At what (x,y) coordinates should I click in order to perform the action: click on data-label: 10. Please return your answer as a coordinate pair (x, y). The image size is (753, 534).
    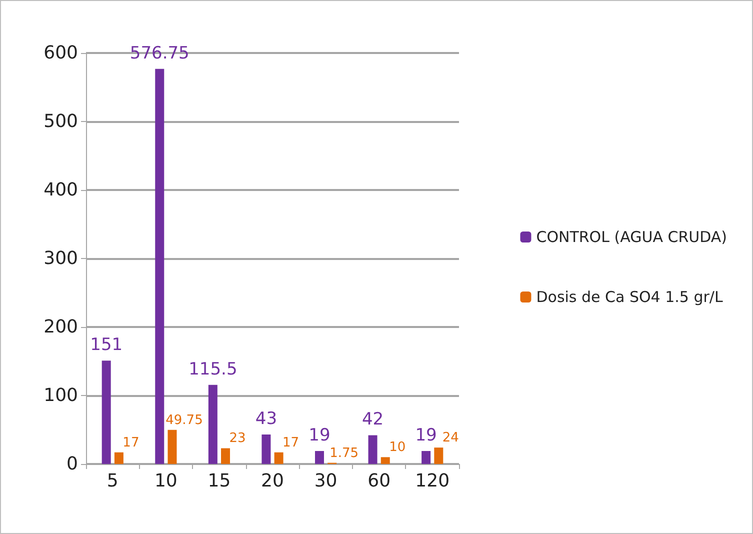
    Looking at the image, I should click on (397, 448).